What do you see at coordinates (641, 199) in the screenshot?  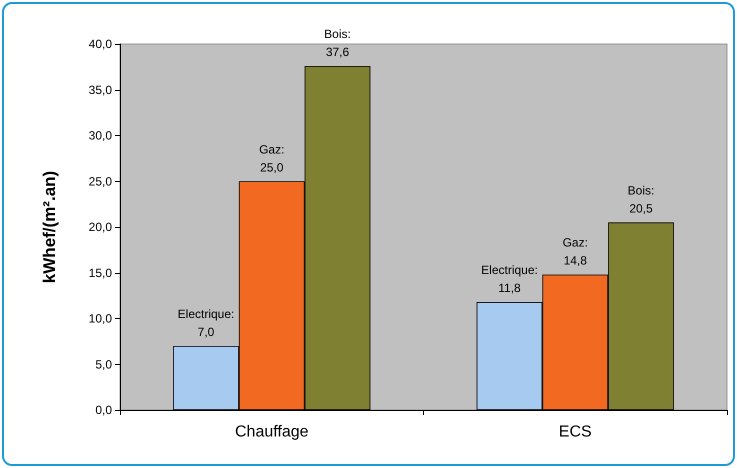 I see `data-label: Bois: 20,5` at bounding box center [641, 199].